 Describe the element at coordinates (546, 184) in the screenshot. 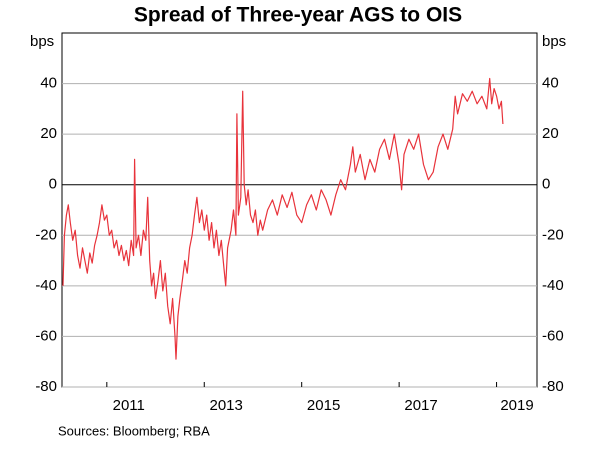

I see `y2-tick-label: 0` at that location.